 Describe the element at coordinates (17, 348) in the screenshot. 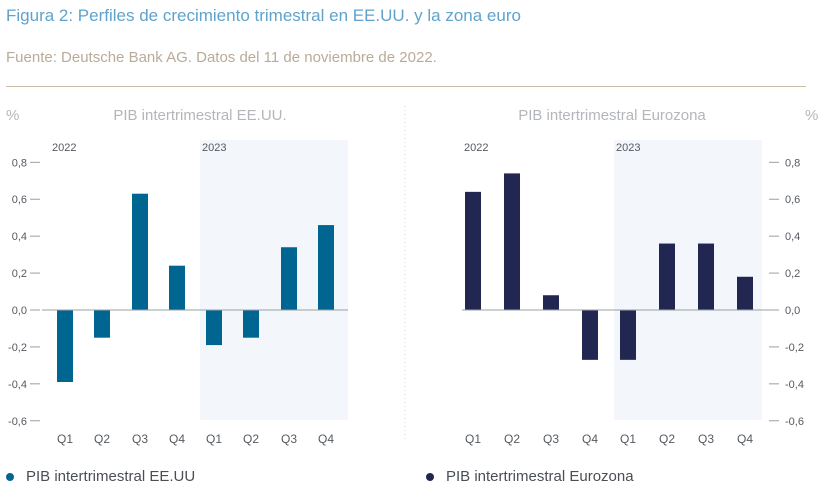

I see `y-tick-label-us: -0,2` at that location.